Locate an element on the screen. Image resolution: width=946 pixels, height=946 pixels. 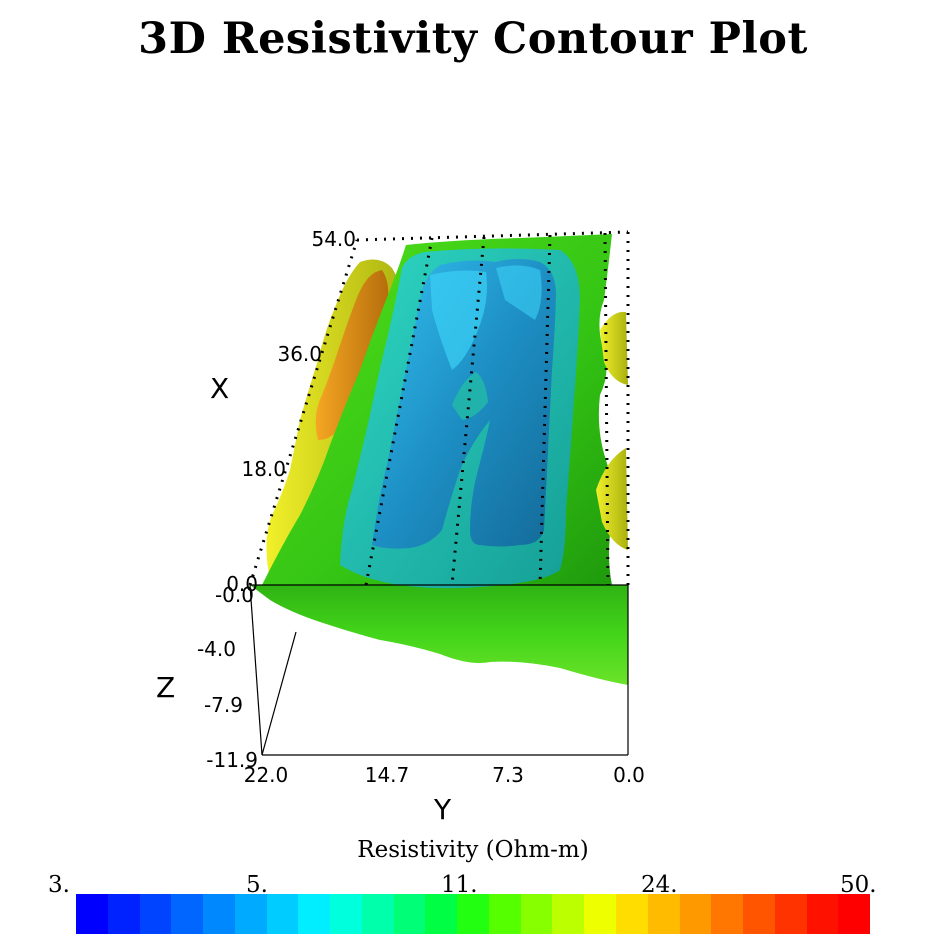
z-tick-11-9: -11.9 is located at coordinates (232, 760).